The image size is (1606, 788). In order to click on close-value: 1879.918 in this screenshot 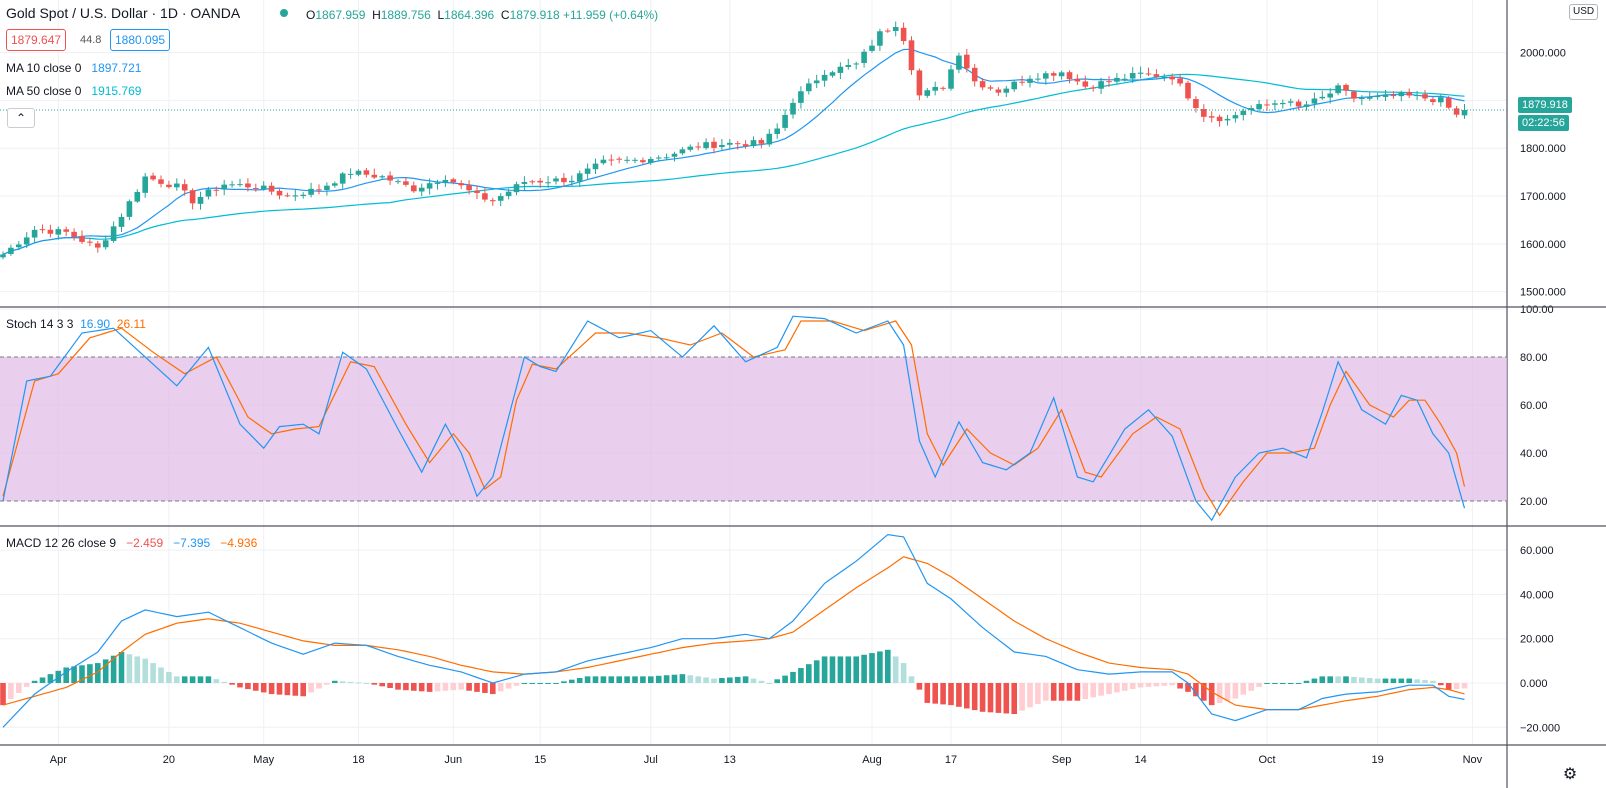, I will do `click(534, 15)`.